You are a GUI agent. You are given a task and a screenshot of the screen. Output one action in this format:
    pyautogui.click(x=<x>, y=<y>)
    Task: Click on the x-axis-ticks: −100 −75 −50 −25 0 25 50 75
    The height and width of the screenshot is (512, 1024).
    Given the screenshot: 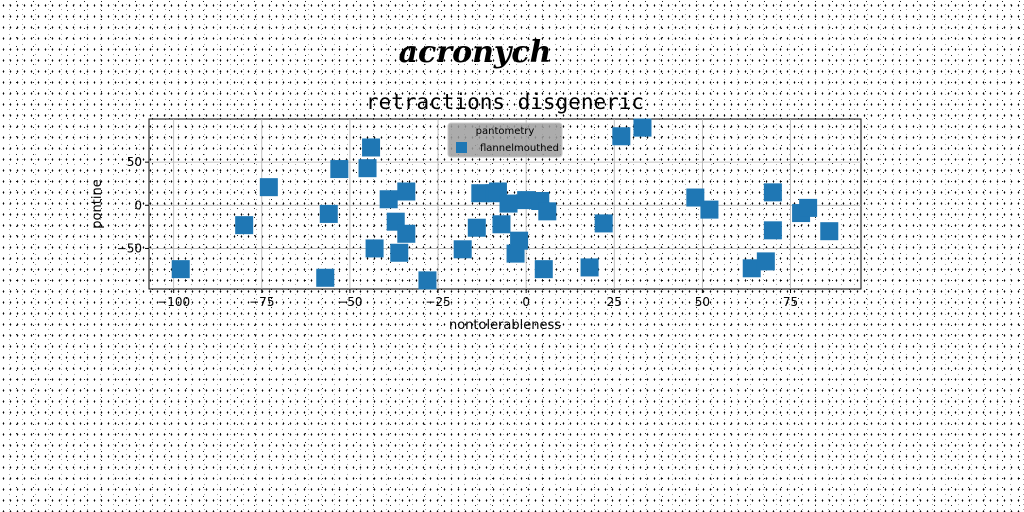 What is the action you would take?
    pyautogui.click(x=477, y=299)
    